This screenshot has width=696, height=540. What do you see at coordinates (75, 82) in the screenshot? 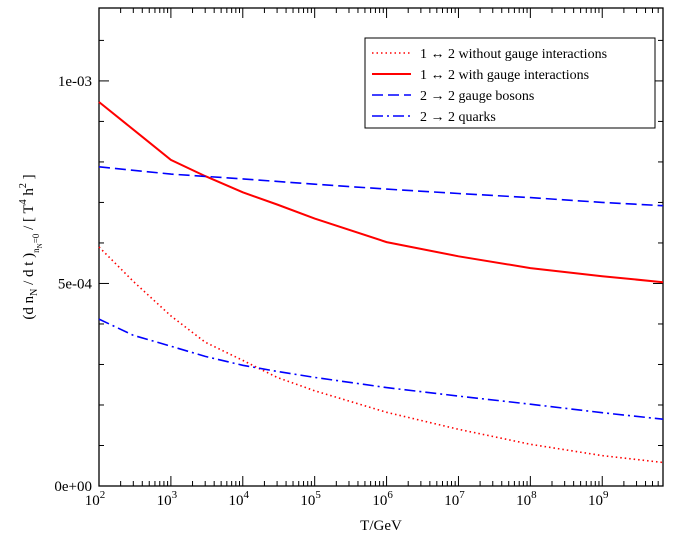
I see `y-tick-label: 1e-03` at bounding box center [75, 82].